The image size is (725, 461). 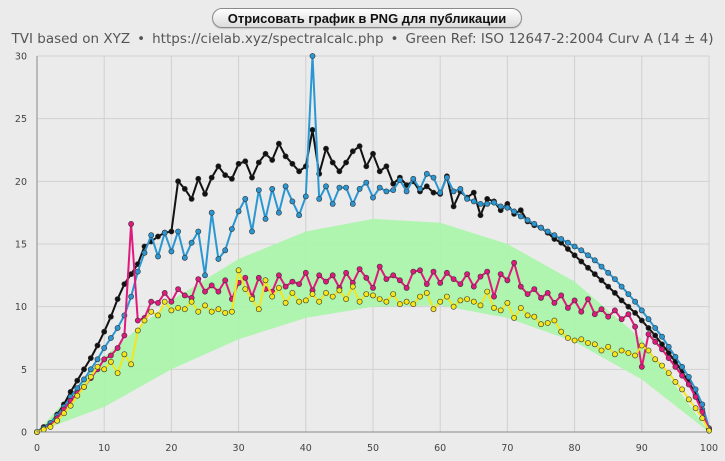 I want to click on x-tick-label: 70, so click(x=507, y=448).